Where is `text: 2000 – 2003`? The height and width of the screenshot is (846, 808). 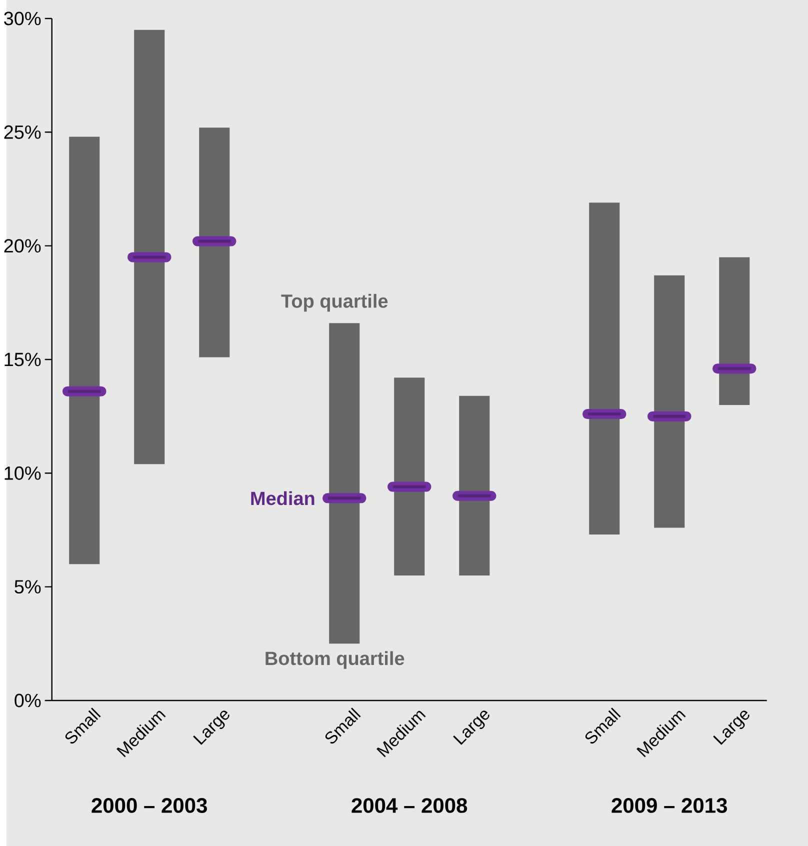 text: 2000 – 2003 is located at coordinates (149, 805).